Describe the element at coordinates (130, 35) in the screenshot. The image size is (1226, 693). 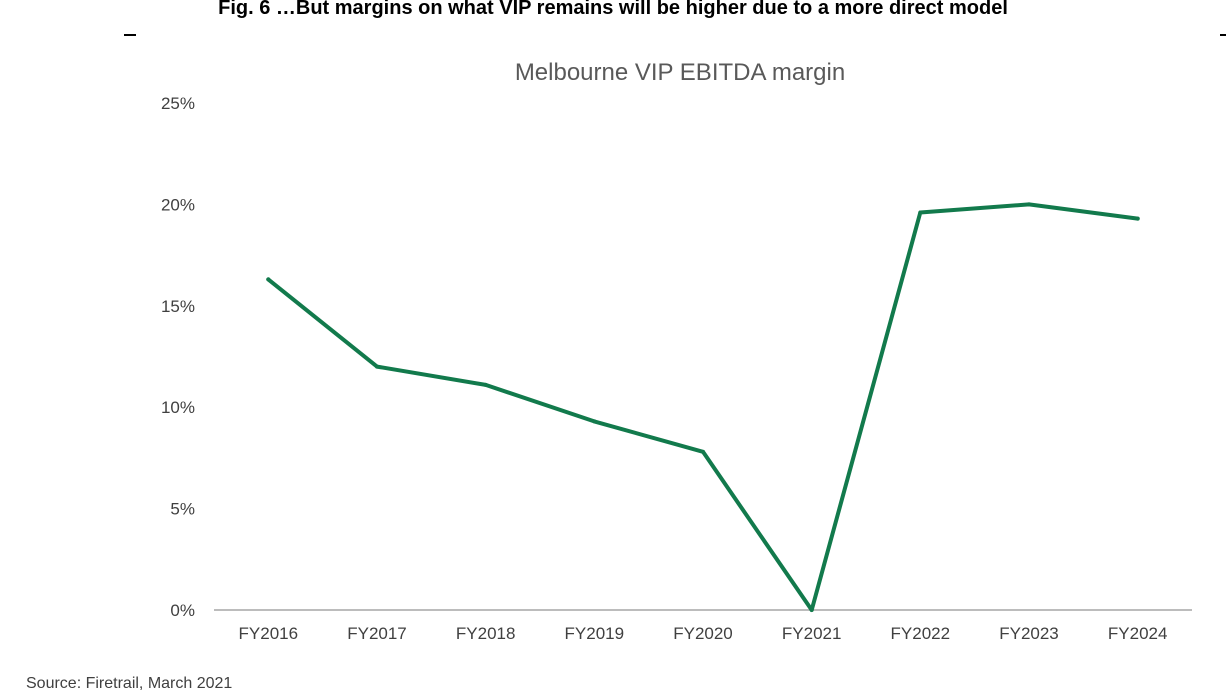
I see `title-rule-left` at that location.